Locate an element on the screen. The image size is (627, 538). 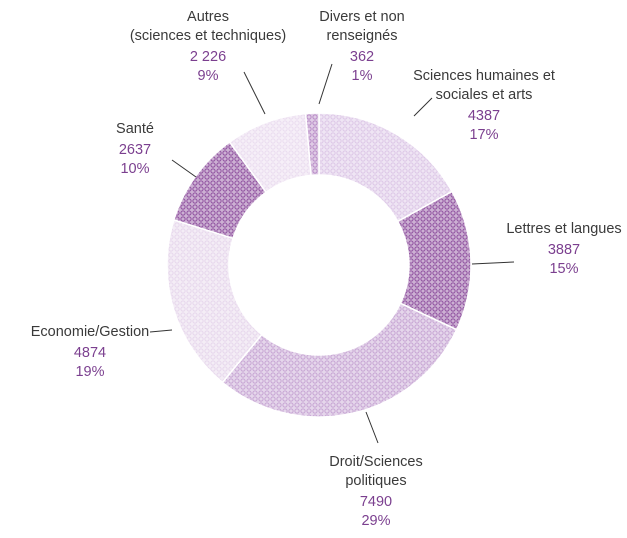
slice-category-label: sociales et arts is located at coordinates (484, 95).